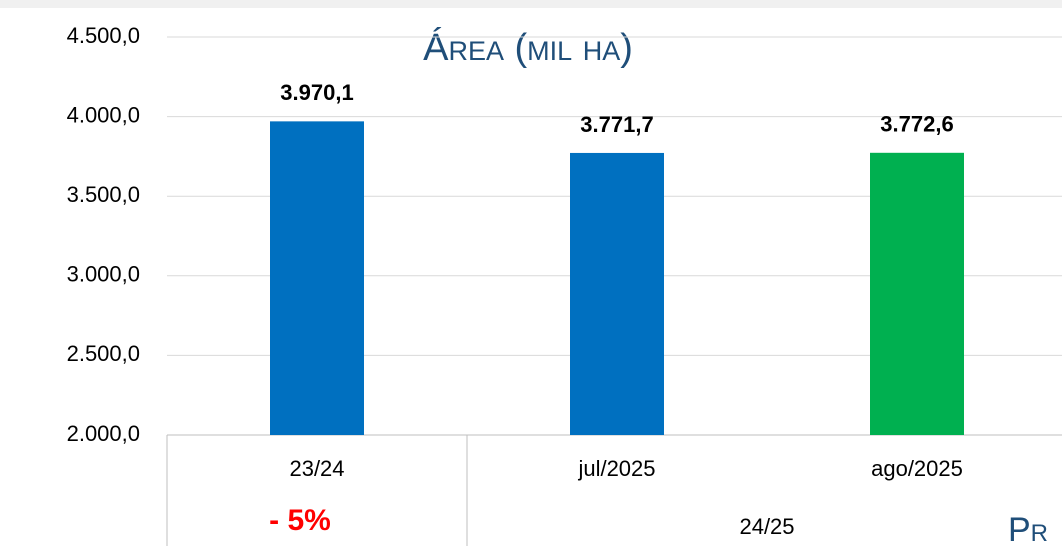 This screenshot has width=1062, height=546. What do you see at coordinates (316, 92) in the screenshot?
I see `value-label: 3.970,1` at bounding box center [316, 92].